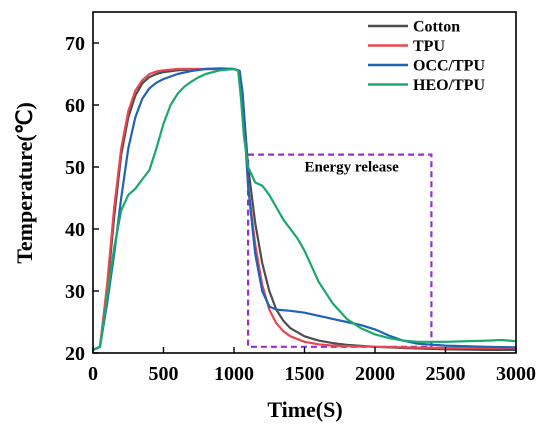 Image resolution: width=550 pixels, height=436 pixels. What do you see at coordinates (164, 374) in the screenshot?
I see `x-tick-label: 500` at bounding box center [164, 374].